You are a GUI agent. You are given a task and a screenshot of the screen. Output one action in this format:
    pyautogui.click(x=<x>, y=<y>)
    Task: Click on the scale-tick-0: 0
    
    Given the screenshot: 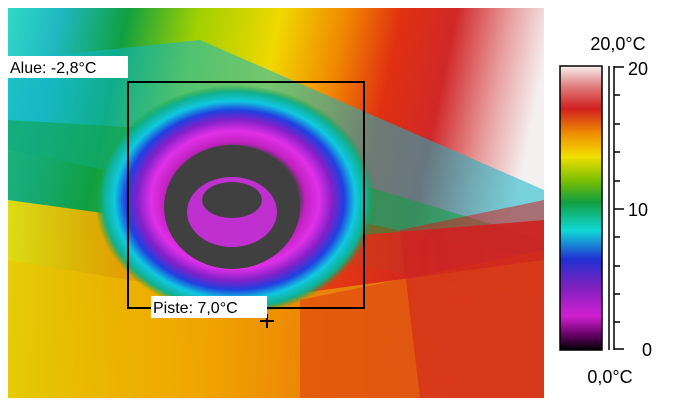 What is the action you would take?
    pyautogui.click(x=647, y=350)
    